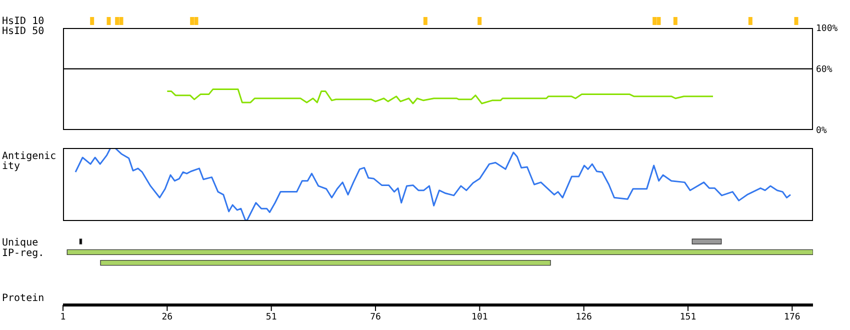  What do you see at coordinates (24, 31) in the screenshot?
I see `y-axis-title: HsID 50` at bounding box center [24, 31].